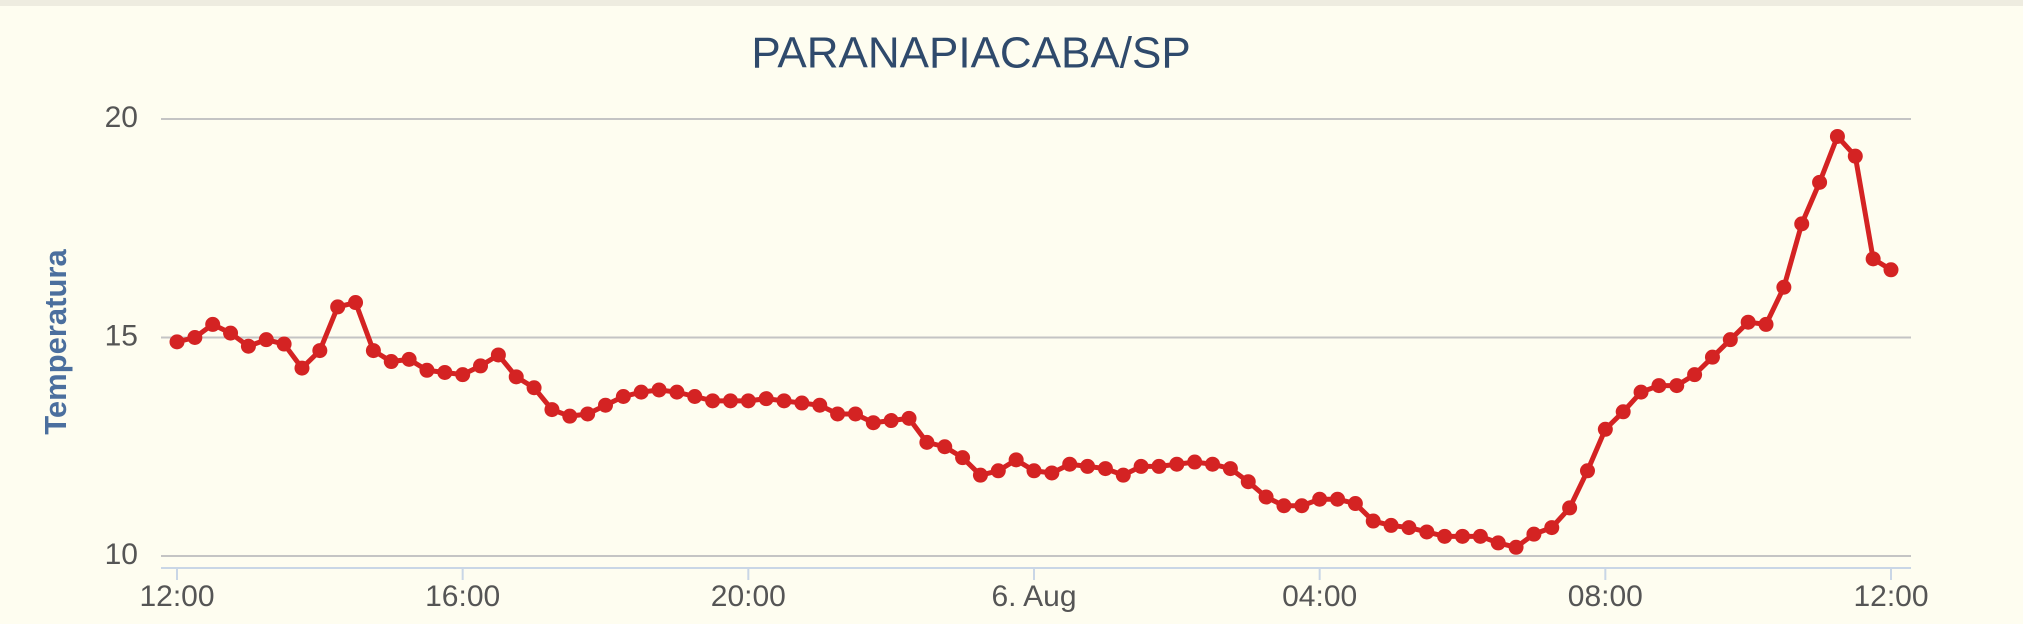 The image size is (2023, 624). What do you see at coordinates (121, 117) in the screenshot?
I see `y-tick-label: 20` at bounding box center [121, 117].